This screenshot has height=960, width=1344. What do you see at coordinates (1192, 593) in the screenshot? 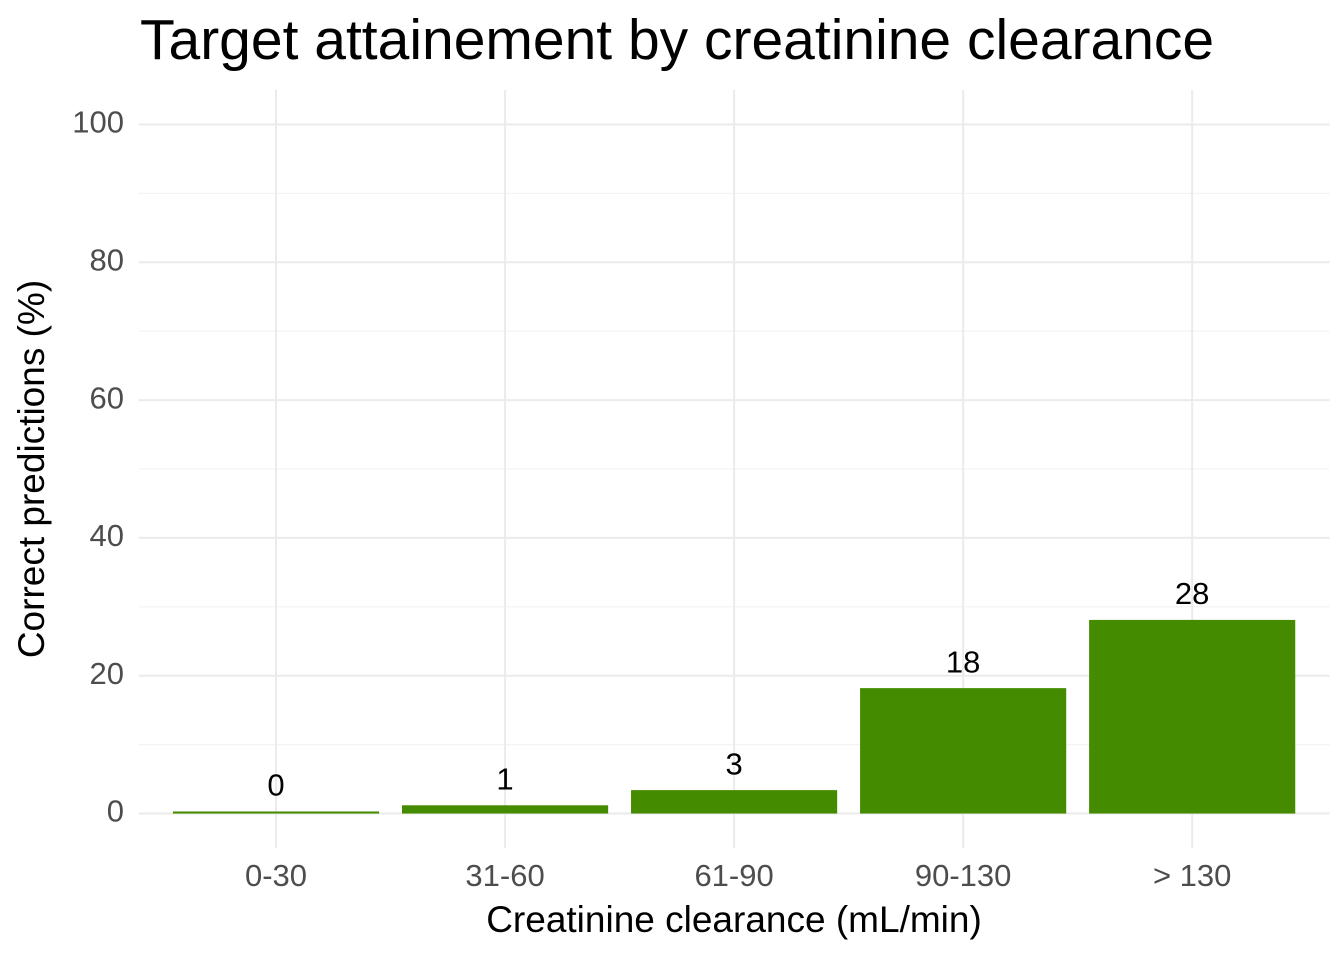
I see `value-label: 28` at bounding box center [1192, 593].